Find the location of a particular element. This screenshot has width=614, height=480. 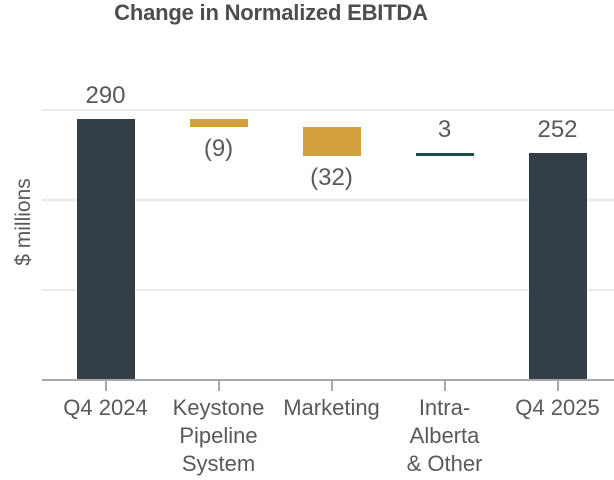

x-axis-label-q4-2025: Q4 2025 is located at coordinates (557, 407).